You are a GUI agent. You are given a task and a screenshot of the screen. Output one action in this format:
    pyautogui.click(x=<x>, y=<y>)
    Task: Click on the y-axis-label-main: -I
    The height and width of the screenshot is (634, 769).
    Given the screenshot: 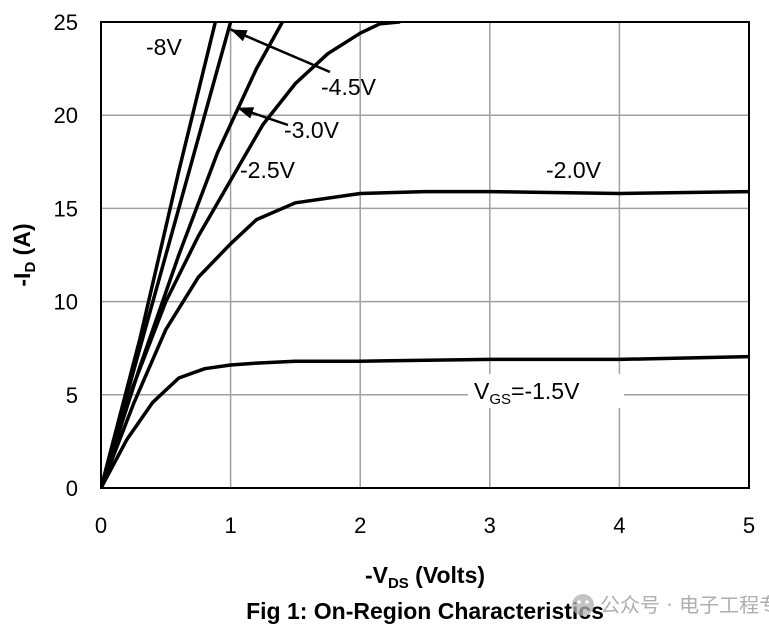 What is the action you would take?
    pyautogui.click(x=22, y=280)
    